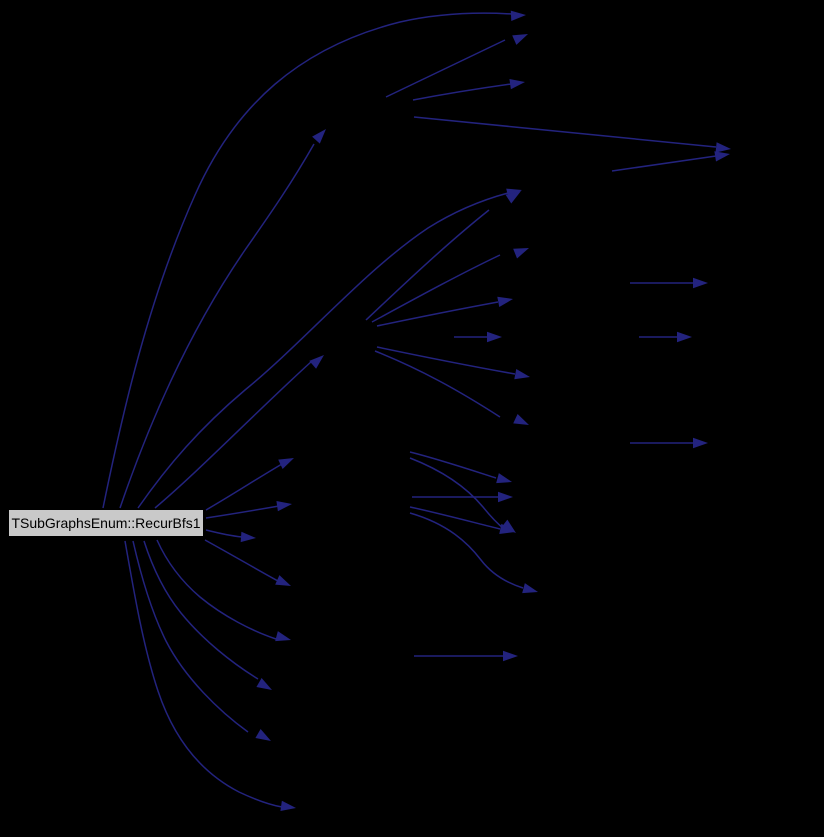  I want to click on graph-node-label: TSubGraphsEnum::RecurBfs1, so click(106, 523).